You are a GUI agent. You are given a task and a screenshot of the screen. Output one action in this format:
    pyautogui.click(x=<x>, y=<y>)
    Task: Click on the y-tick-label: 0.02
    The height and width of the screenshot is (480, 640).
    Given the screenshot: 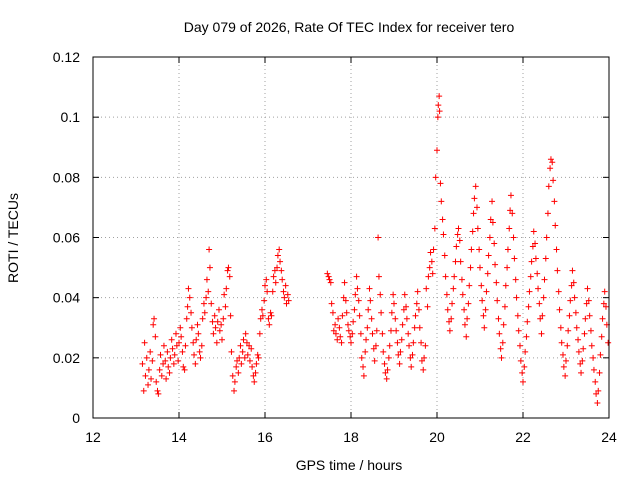 What is the action you would take?
    pyautogui.click(x=66, y=358)
    